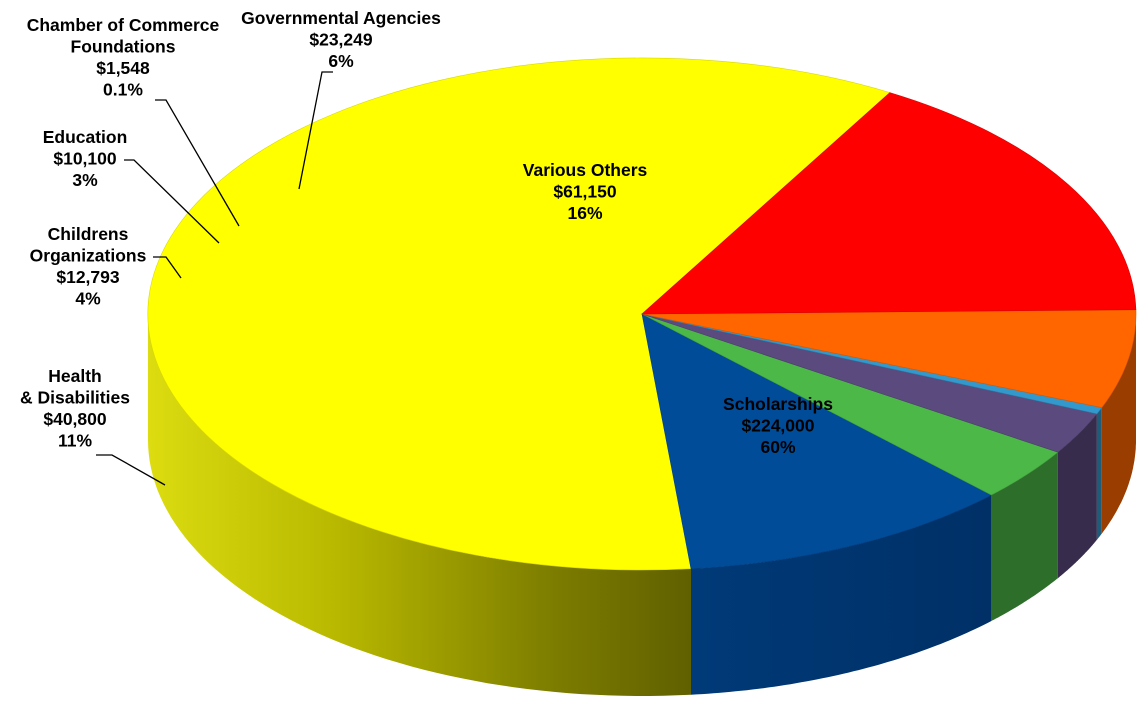  Describe the element at coordinates (841, 595) in the screenshot. I see `slice-side-health-disabilities` at that location.